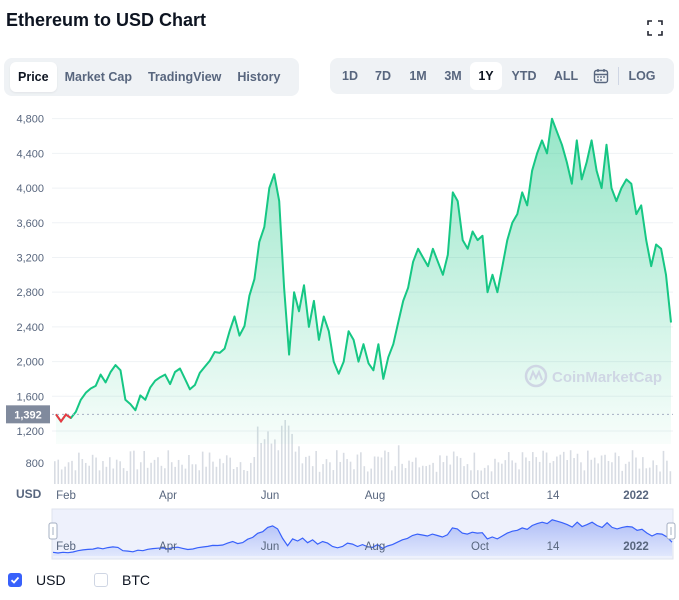 The height and width of the screenshot is (600, 679). Describe the element at coordinates (375, 547) in the screenshot. I see `navigator-tick-label: Aug` at that location.